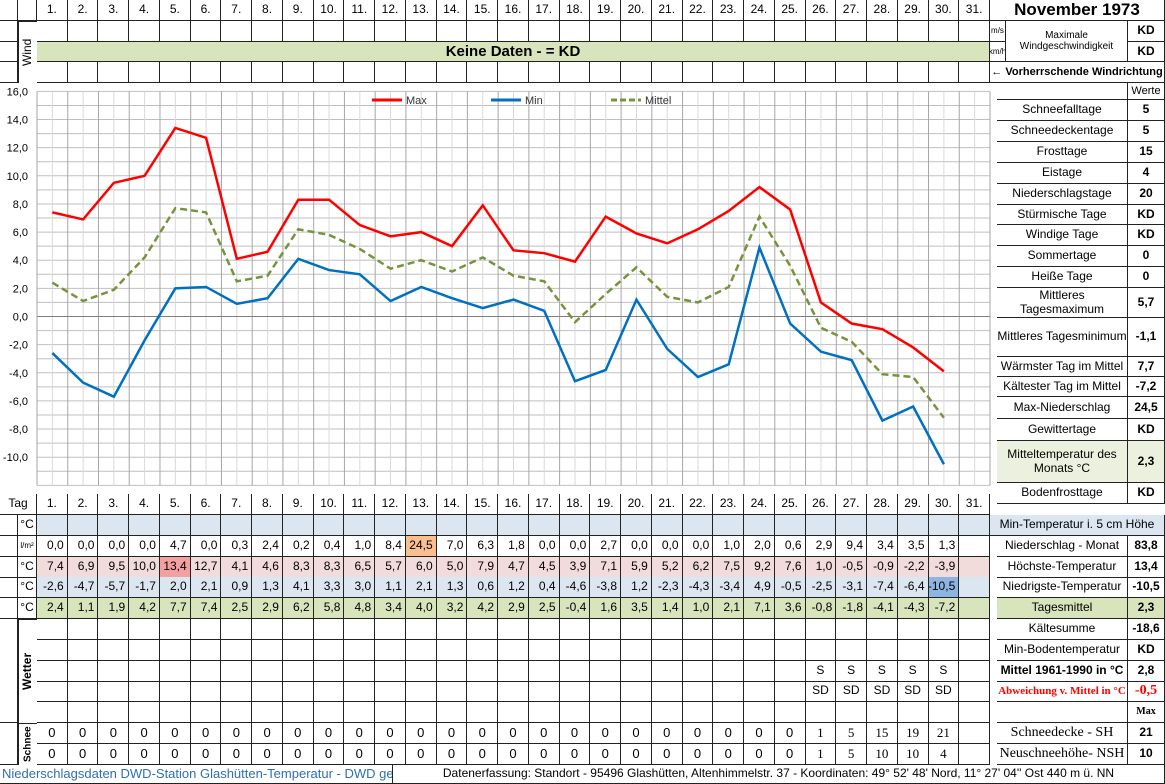 The height and width of the screenshot is (784, 1165). Describe the element at coordinates (114, 504) in the screenshot. I see `day-header: 3.` at that location.